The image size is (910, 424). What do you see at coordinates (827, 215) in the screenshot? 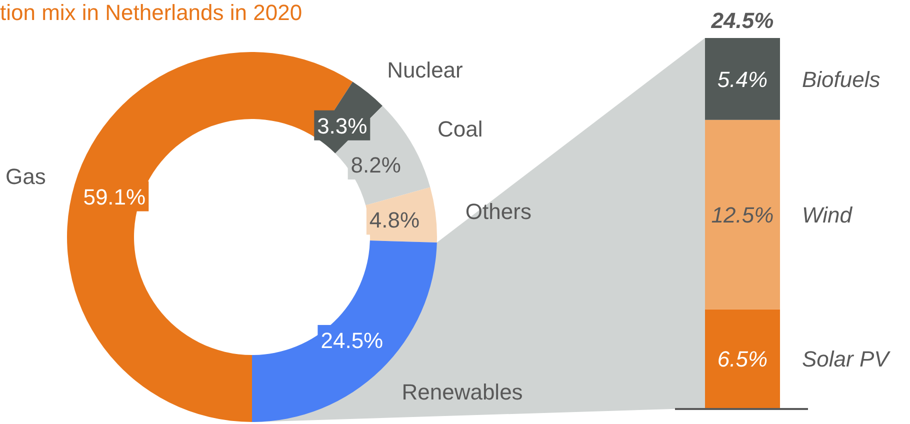
I see `series-label: Wind` at bounding box center [827, 215].